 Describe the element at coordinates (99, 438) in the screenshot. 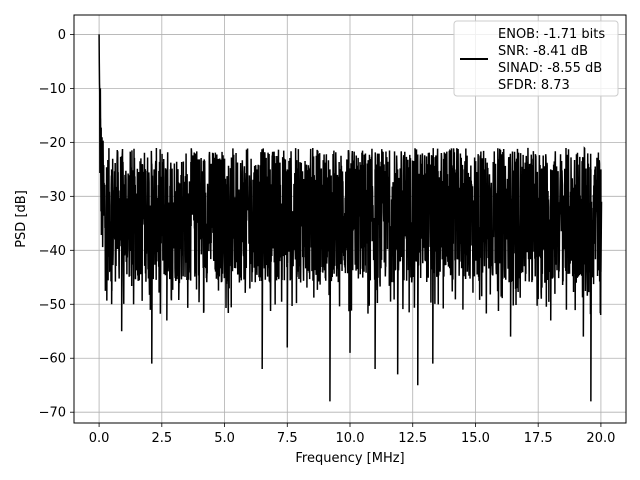

I see `x-tick-label: 0.0` at that location.